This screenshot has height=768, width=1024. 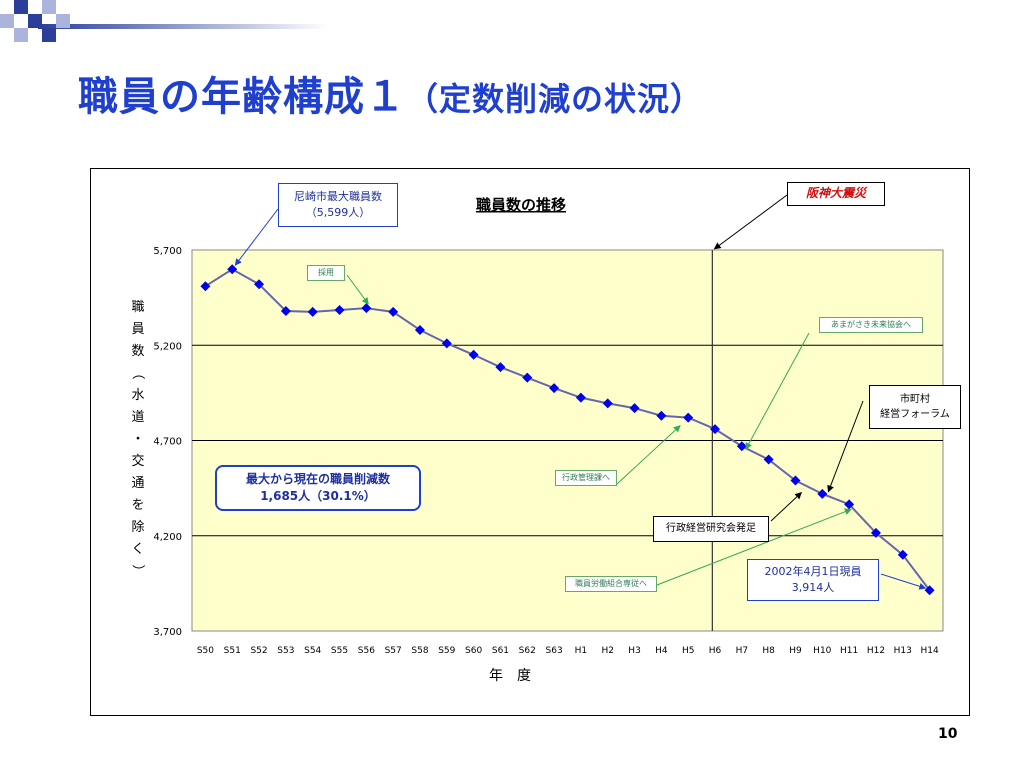 I want to click on y-axis-label-char: を, so click(x=137, y=505).